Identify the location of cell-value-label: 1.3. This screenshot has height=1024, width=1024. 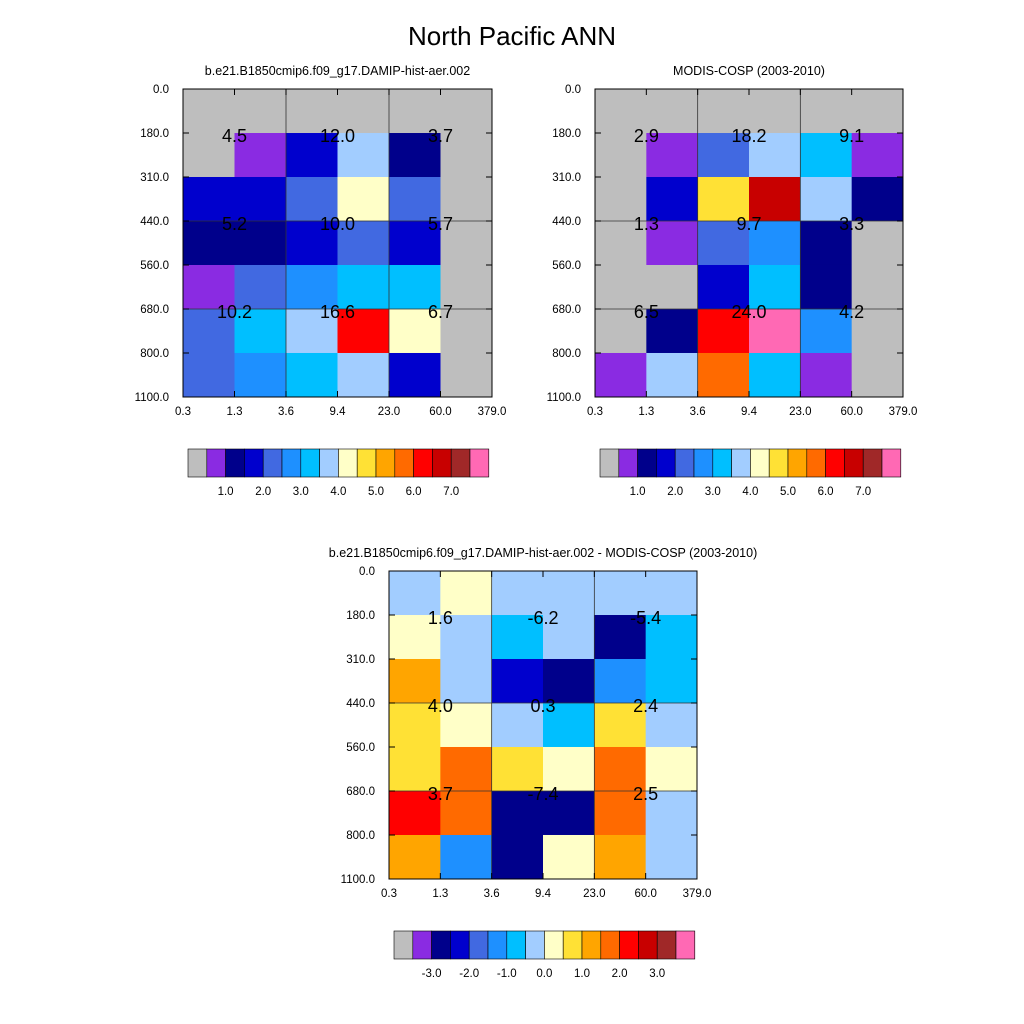
(646, 224).